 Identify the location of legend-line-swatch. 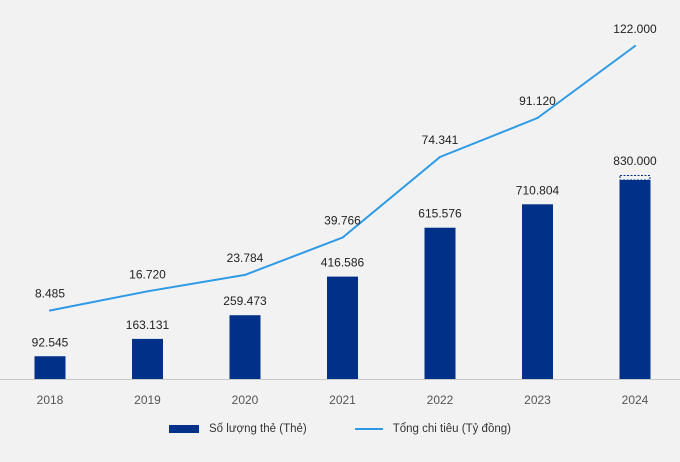
(368, 429).